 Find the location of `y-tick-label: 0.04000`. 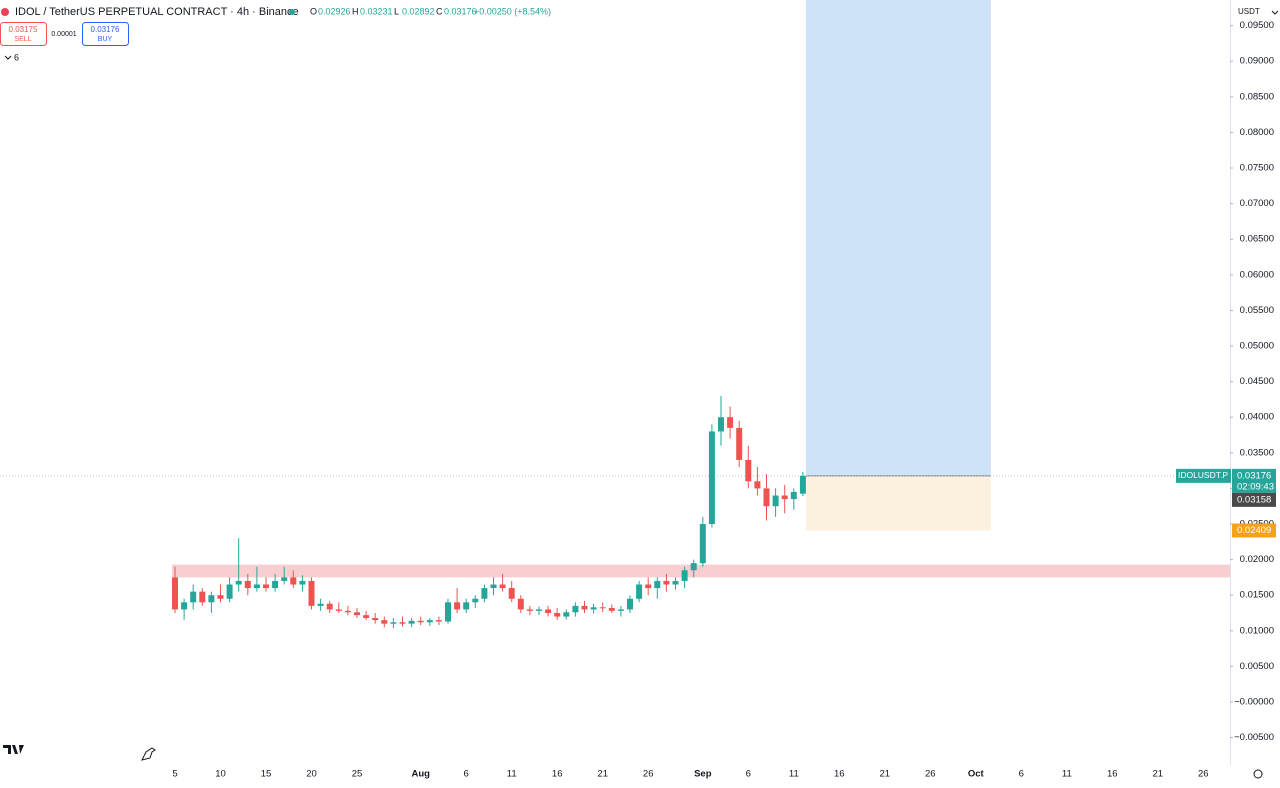

y-tick-label: 0.04000 is located at coordinates (1257, 417).